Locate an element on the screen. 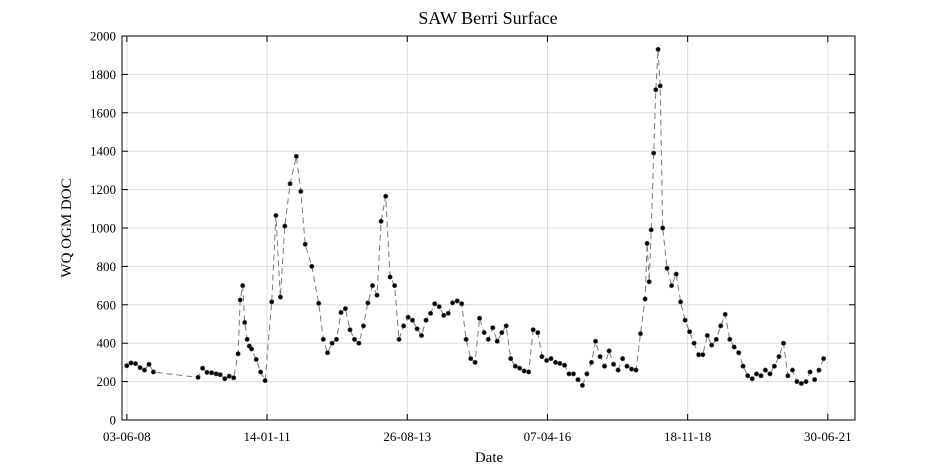  chart-title: SAW Berri Surface is located at coordinates (487, 18).